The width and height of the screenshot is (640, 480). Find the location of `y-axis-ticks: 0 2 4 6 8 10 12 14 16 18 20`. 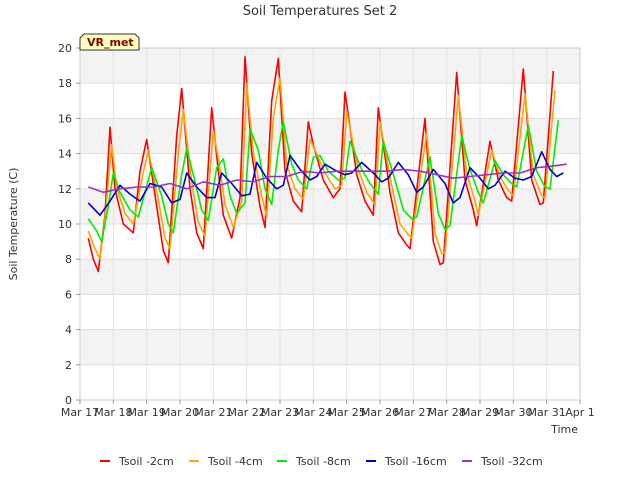

y-axis-ticks: 0 2 4 6 8 10 12 14 16 18 20 is located at coordinates (69, 224).